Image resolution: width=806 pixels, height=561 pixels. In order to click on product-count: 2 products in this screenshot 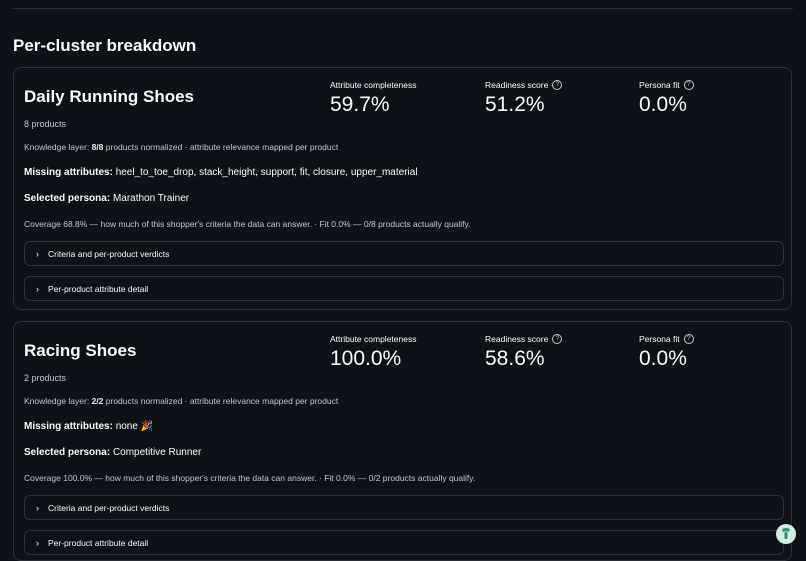, I will do `click(45, 378)`.